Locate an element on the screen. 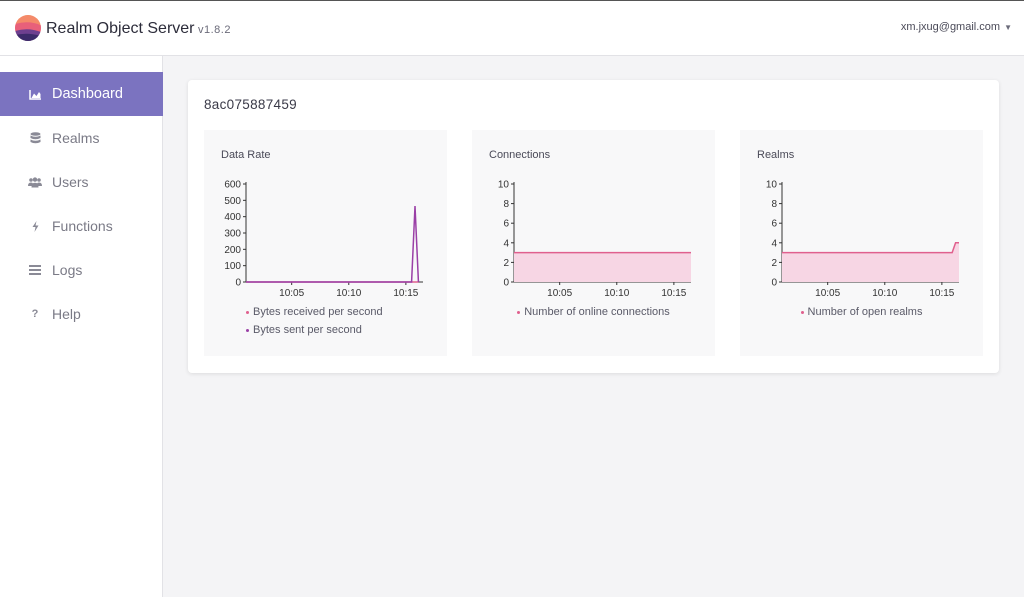 The image size is (1024, 597). y-tick-label: 600 is located at coordinates (232, 185).